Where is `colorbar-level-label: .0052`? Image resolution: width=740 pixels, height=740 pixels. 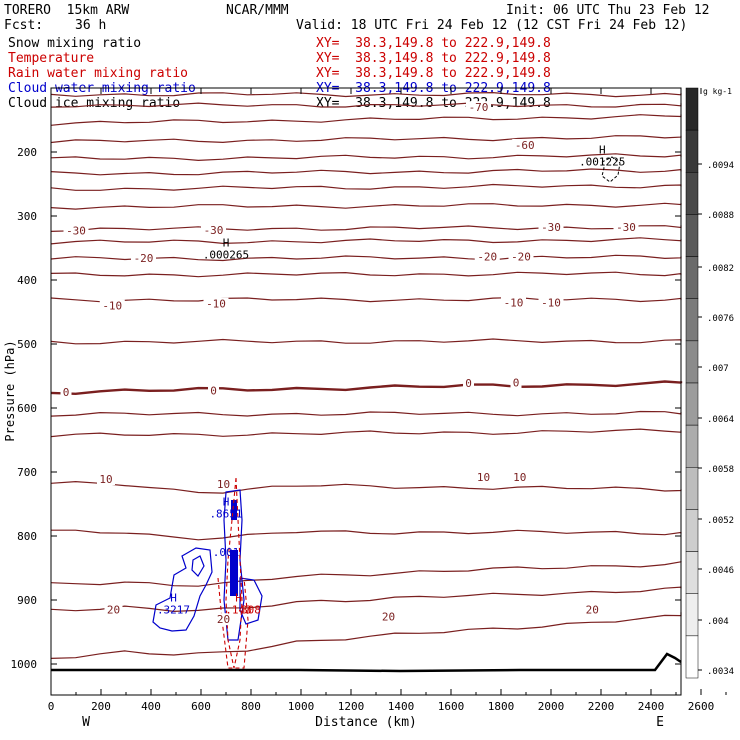 colorbar-level-label: .0052 is located at coordinates (720, 521).